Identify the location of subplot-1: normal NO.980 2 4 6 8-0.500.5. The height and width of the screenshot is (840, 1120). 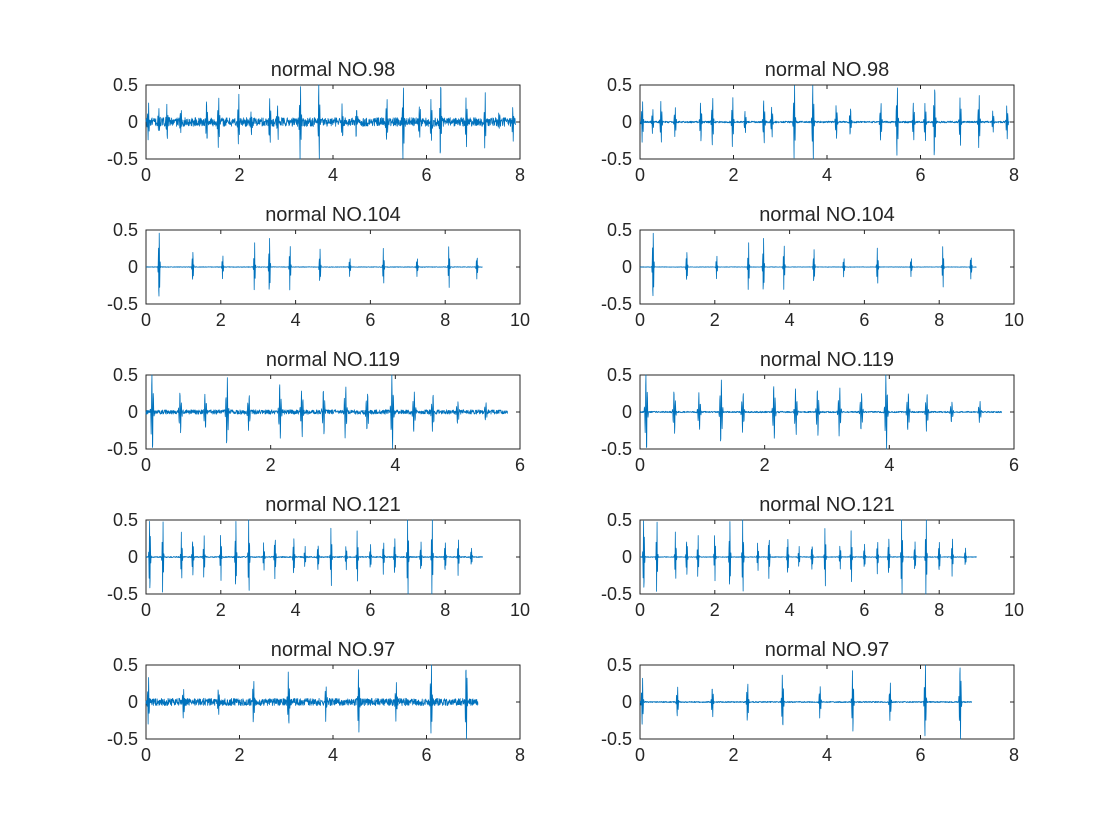
(316, 122).